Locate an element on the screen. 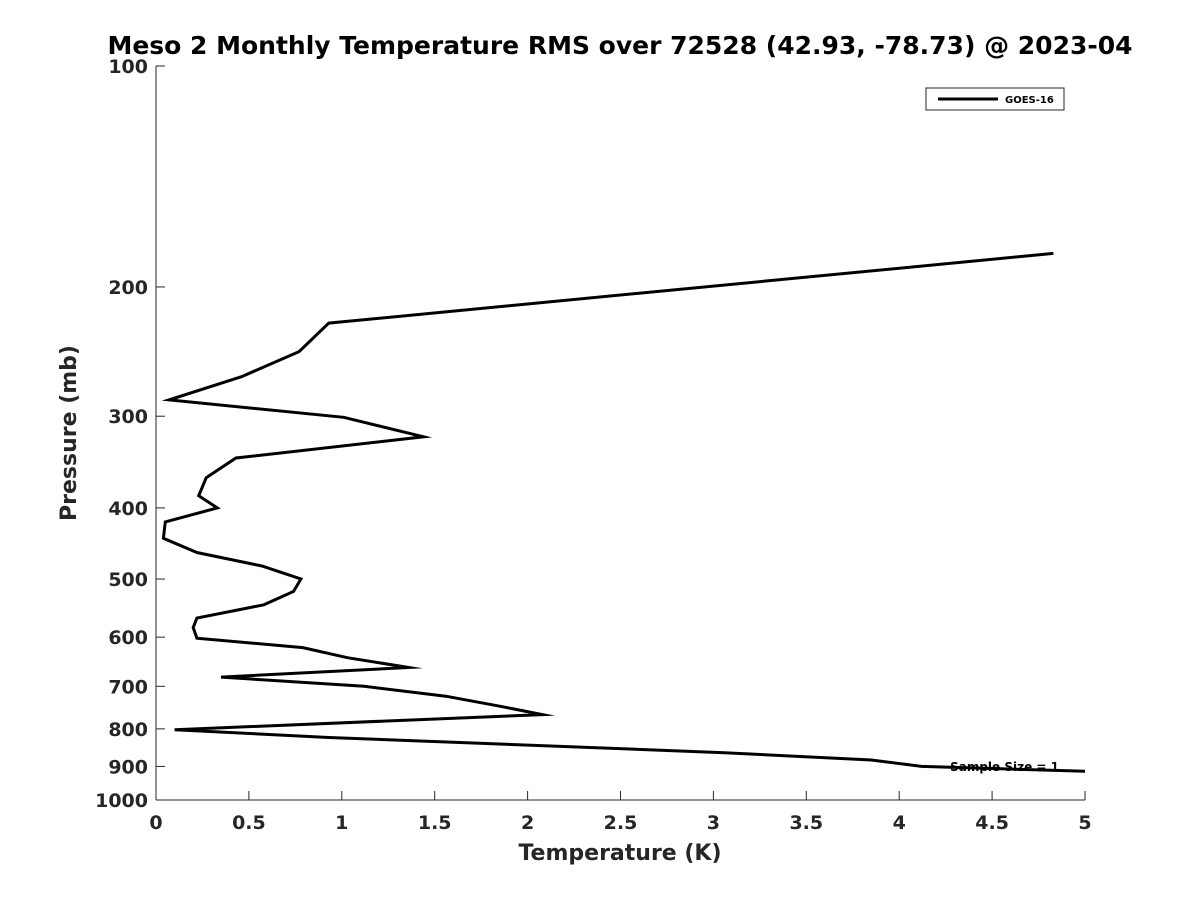  legend: GOES-16 is located at coordinates (995, 99).